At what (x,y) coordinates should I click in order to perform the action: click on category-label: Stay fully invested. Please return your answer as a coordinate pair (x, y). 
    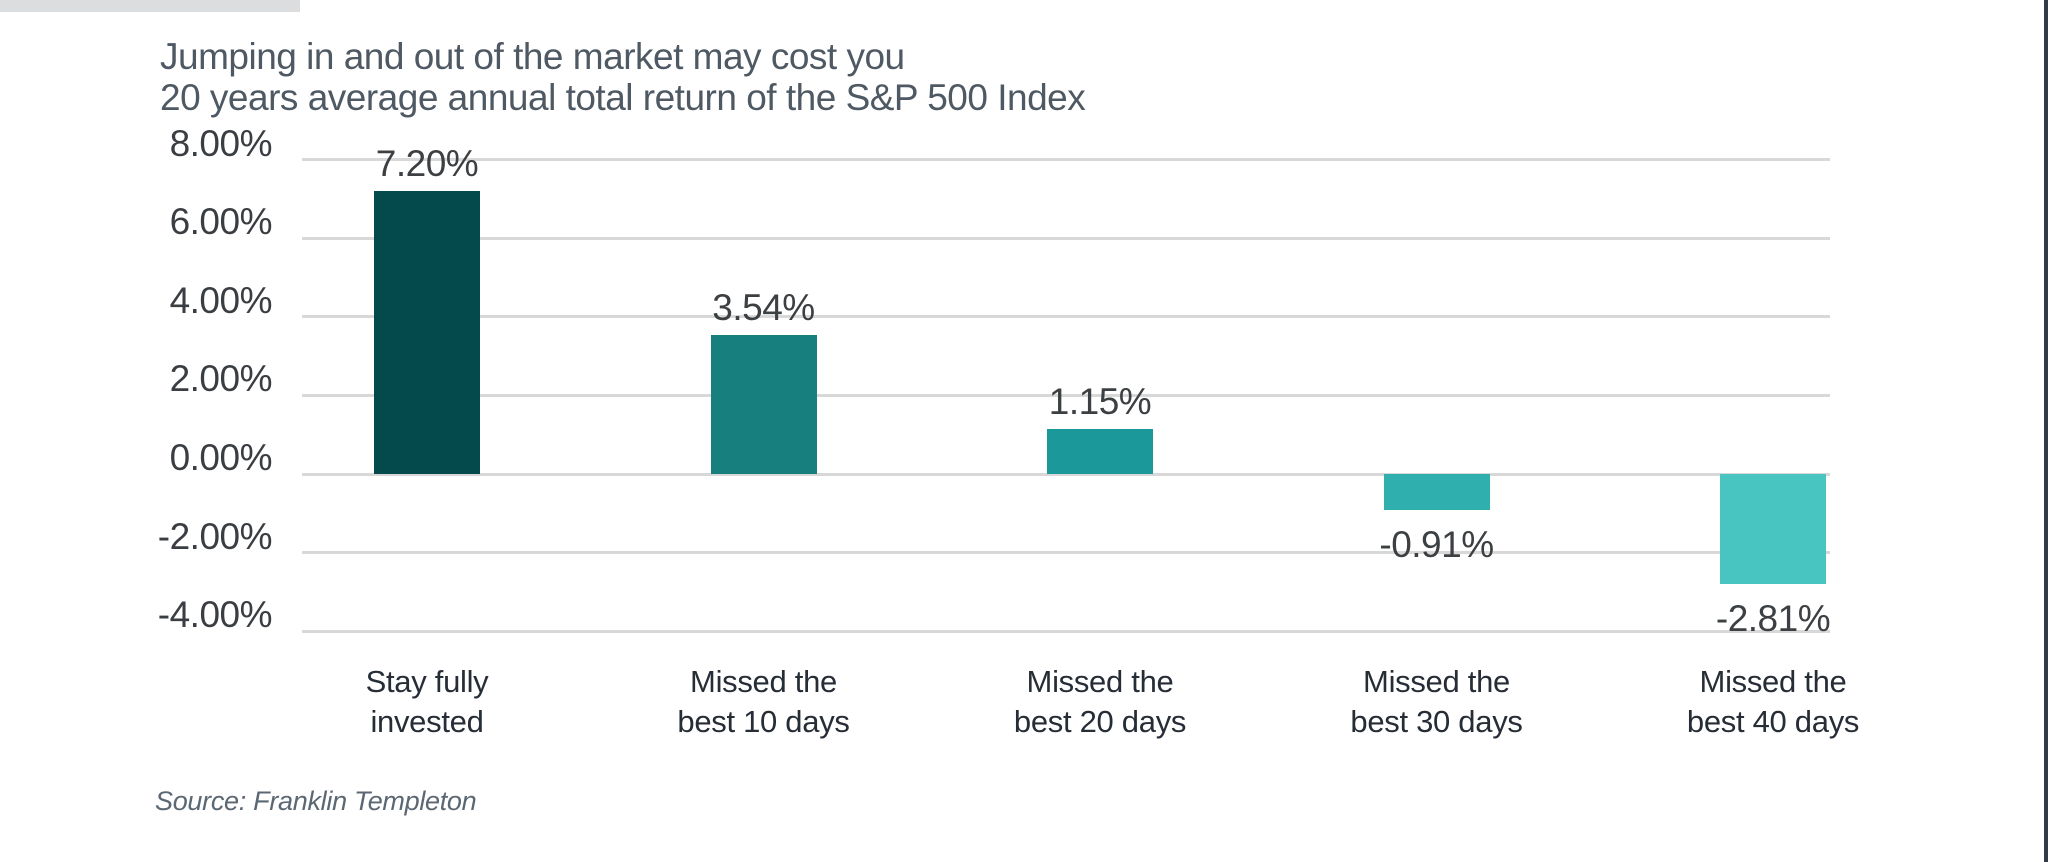
    Looking at the image, I should click on (427, 701).